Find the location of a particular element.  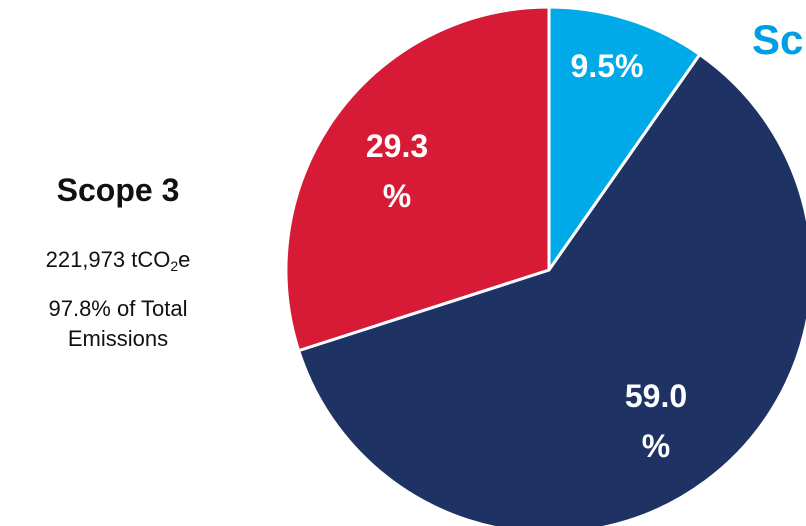

slice-label-3-unit: % is located at coordinates (397, 196).